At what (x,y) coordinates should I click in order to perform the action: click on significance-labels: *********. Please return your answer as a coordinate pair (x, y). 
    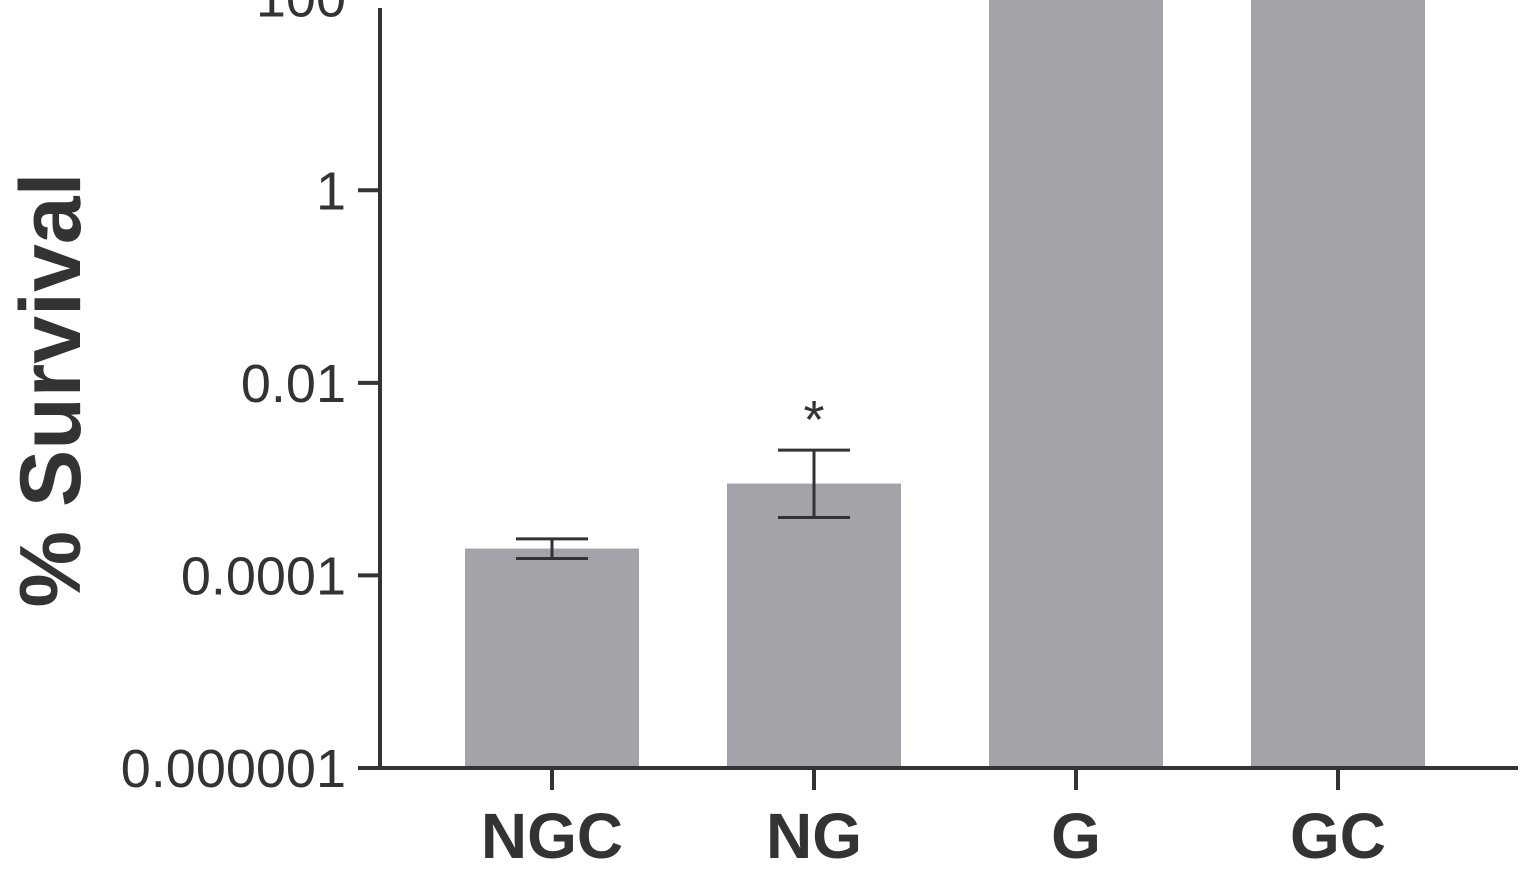
    Looking at the image, I should click on (813, 420).